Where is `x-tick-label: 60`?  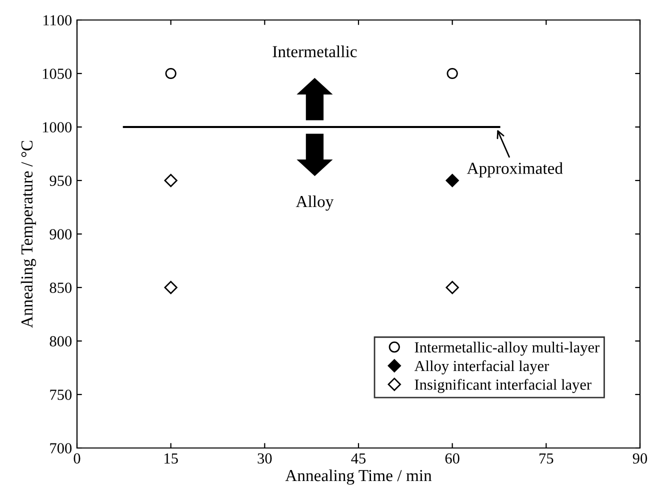 x-tick-label: 60 is located at coordinates (452, 458).